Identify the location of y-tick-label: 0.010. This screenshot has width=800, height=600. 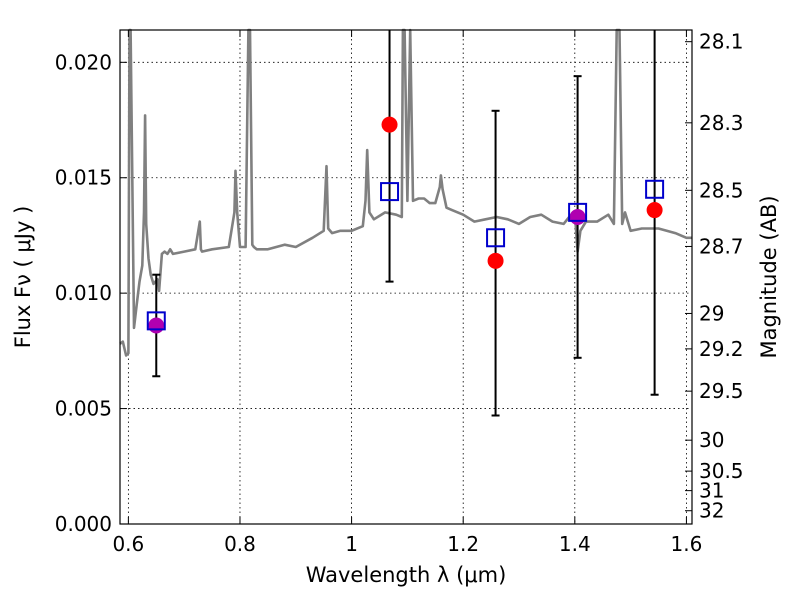
(83, 293).